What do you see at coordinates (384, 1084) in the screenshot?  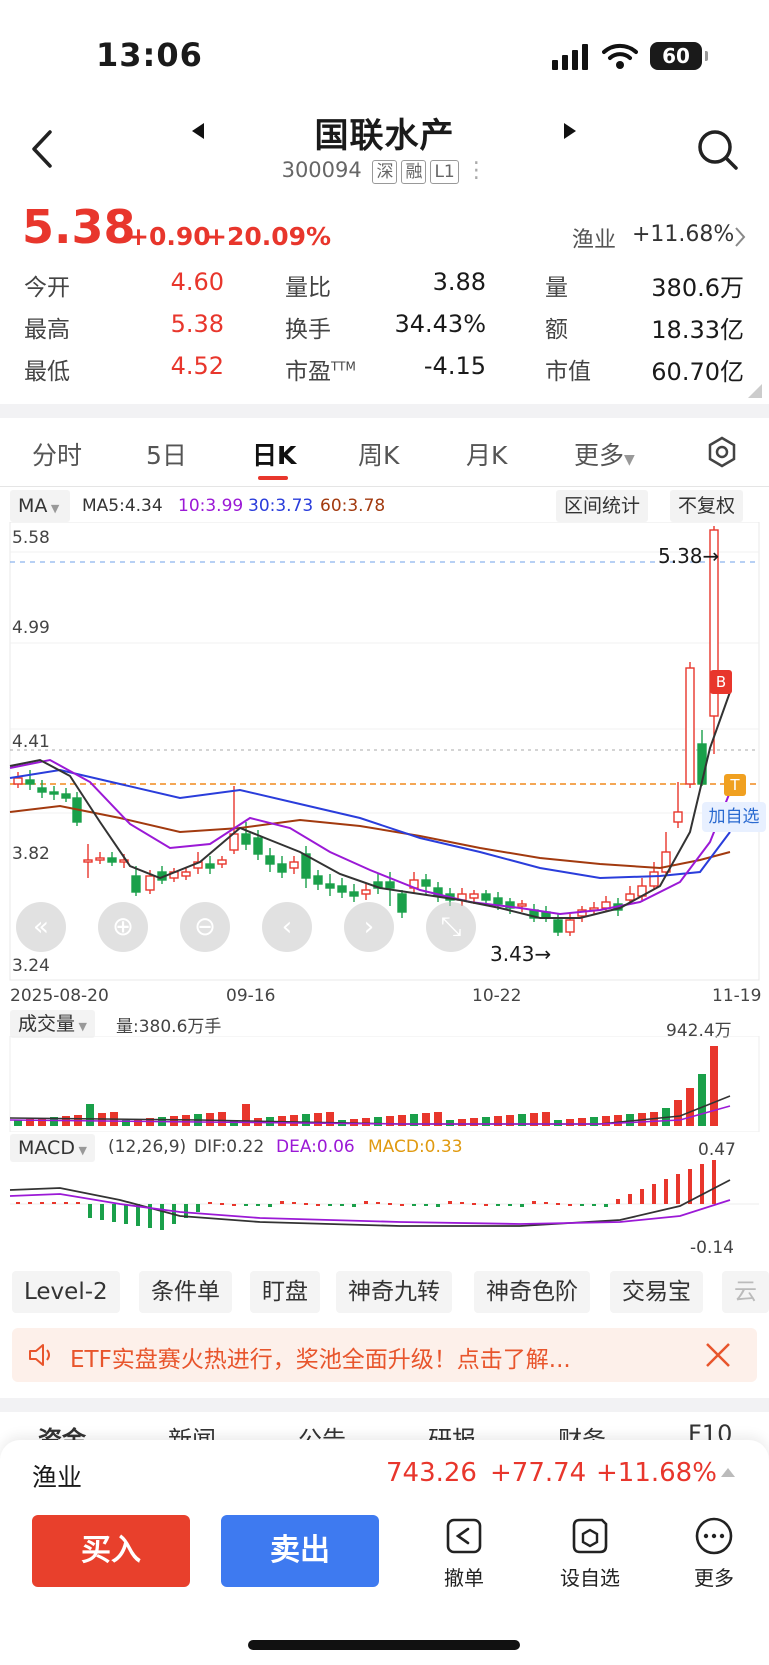 I see `volume-chart` at bounding box center [384, 1084].